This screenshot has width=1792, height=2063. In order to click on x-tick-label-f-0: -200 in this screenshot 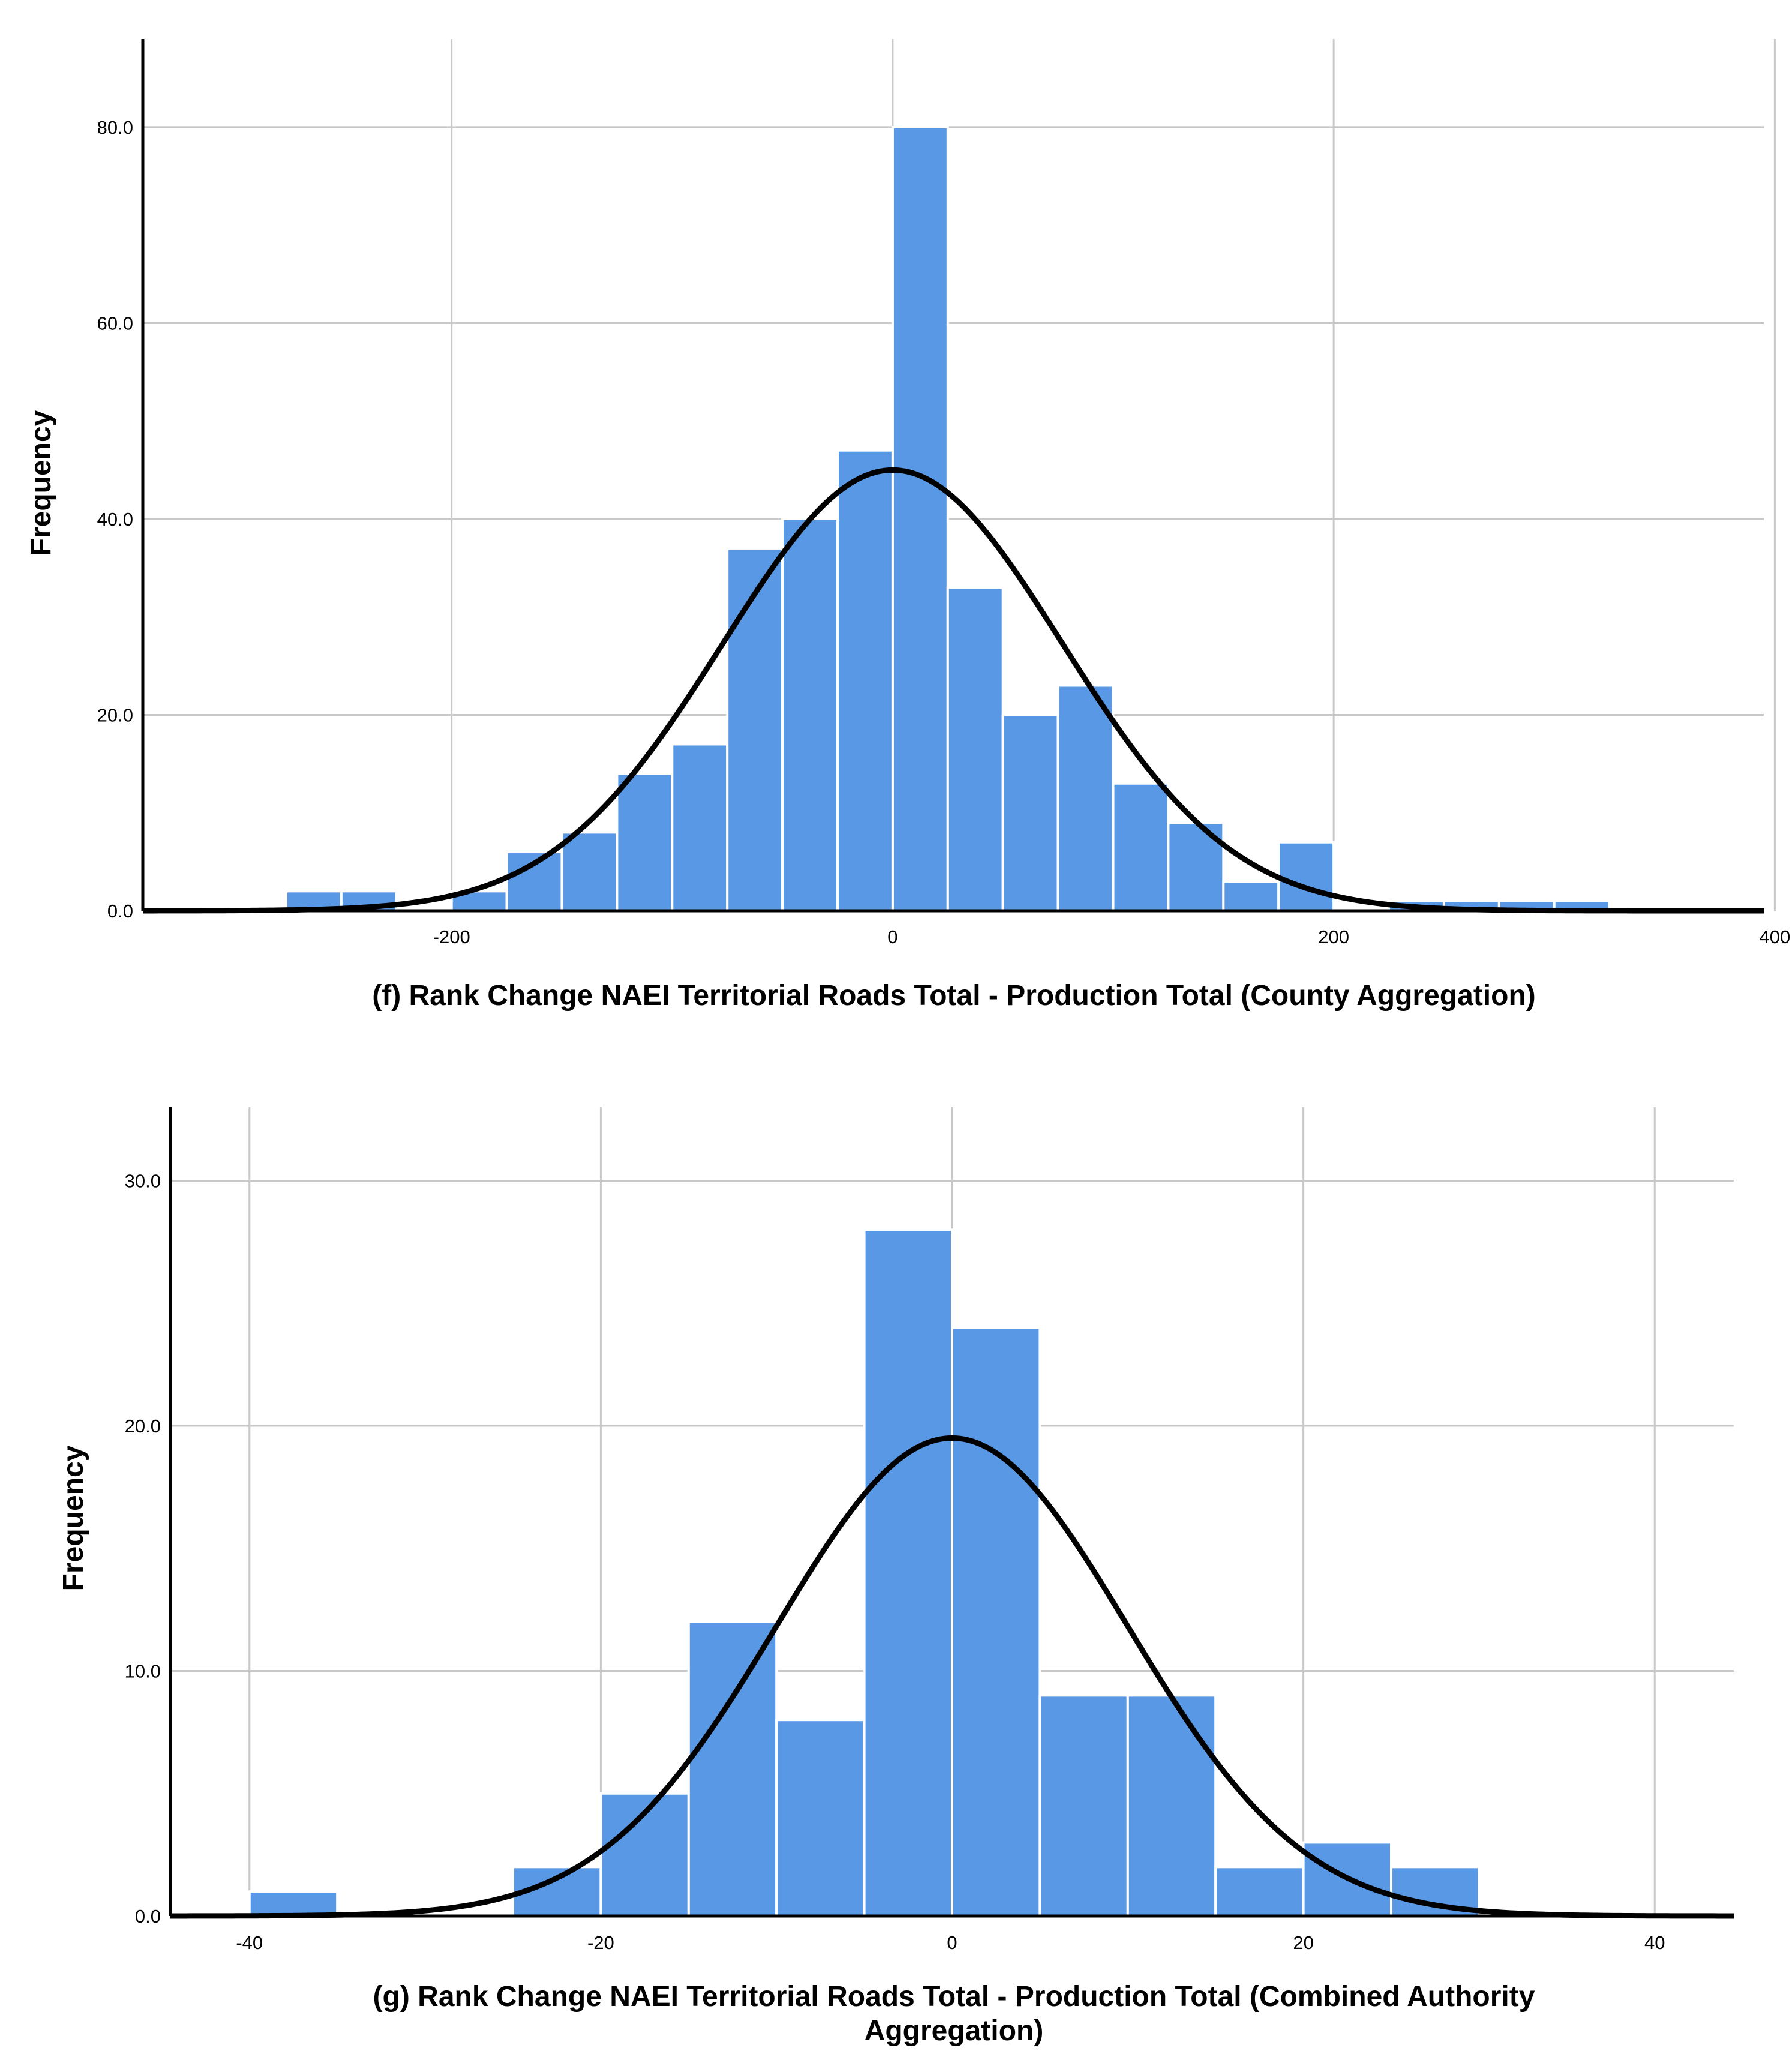, I will do `click(451, 937)`.